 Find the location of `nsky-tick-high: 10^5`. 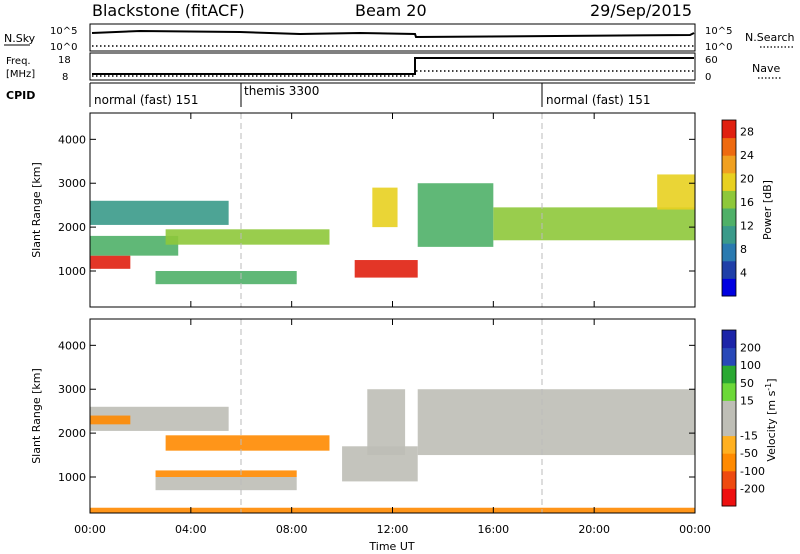

nsky-tick-high: 10^5 is located at coordinates (63, 31).